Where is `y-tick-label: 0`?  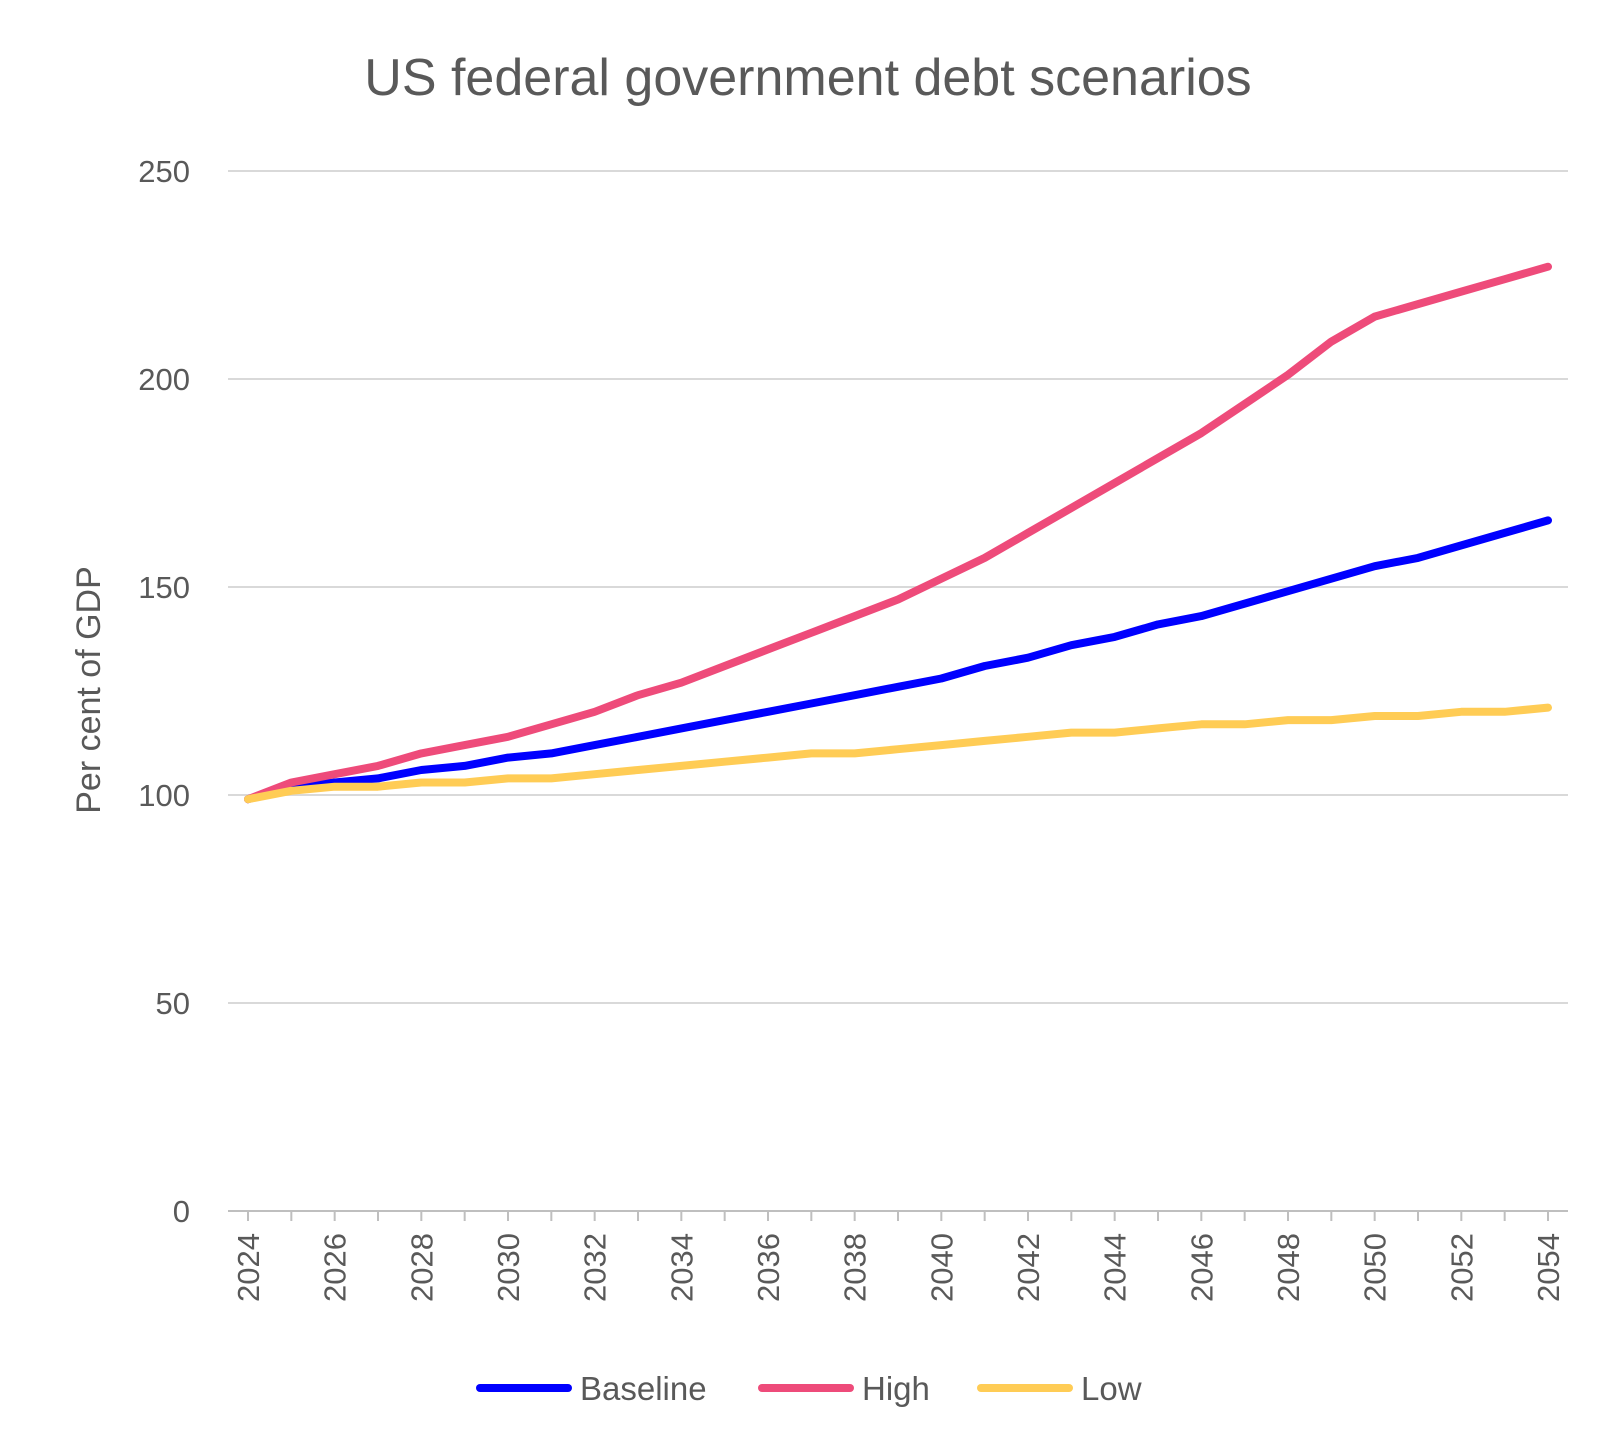
y-tick-label: 0 is located at coordinates (181, 1211).